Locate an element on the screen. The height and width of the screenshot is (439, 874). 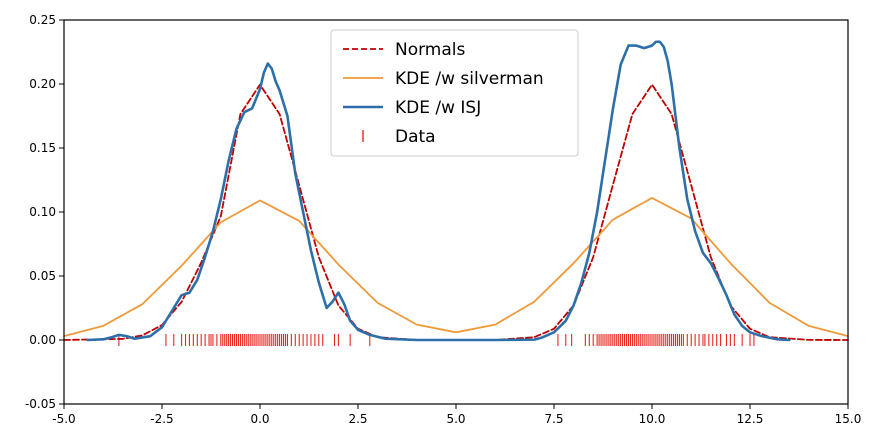
x-tick-label: 2.5 is located at coordinates (357, 419).